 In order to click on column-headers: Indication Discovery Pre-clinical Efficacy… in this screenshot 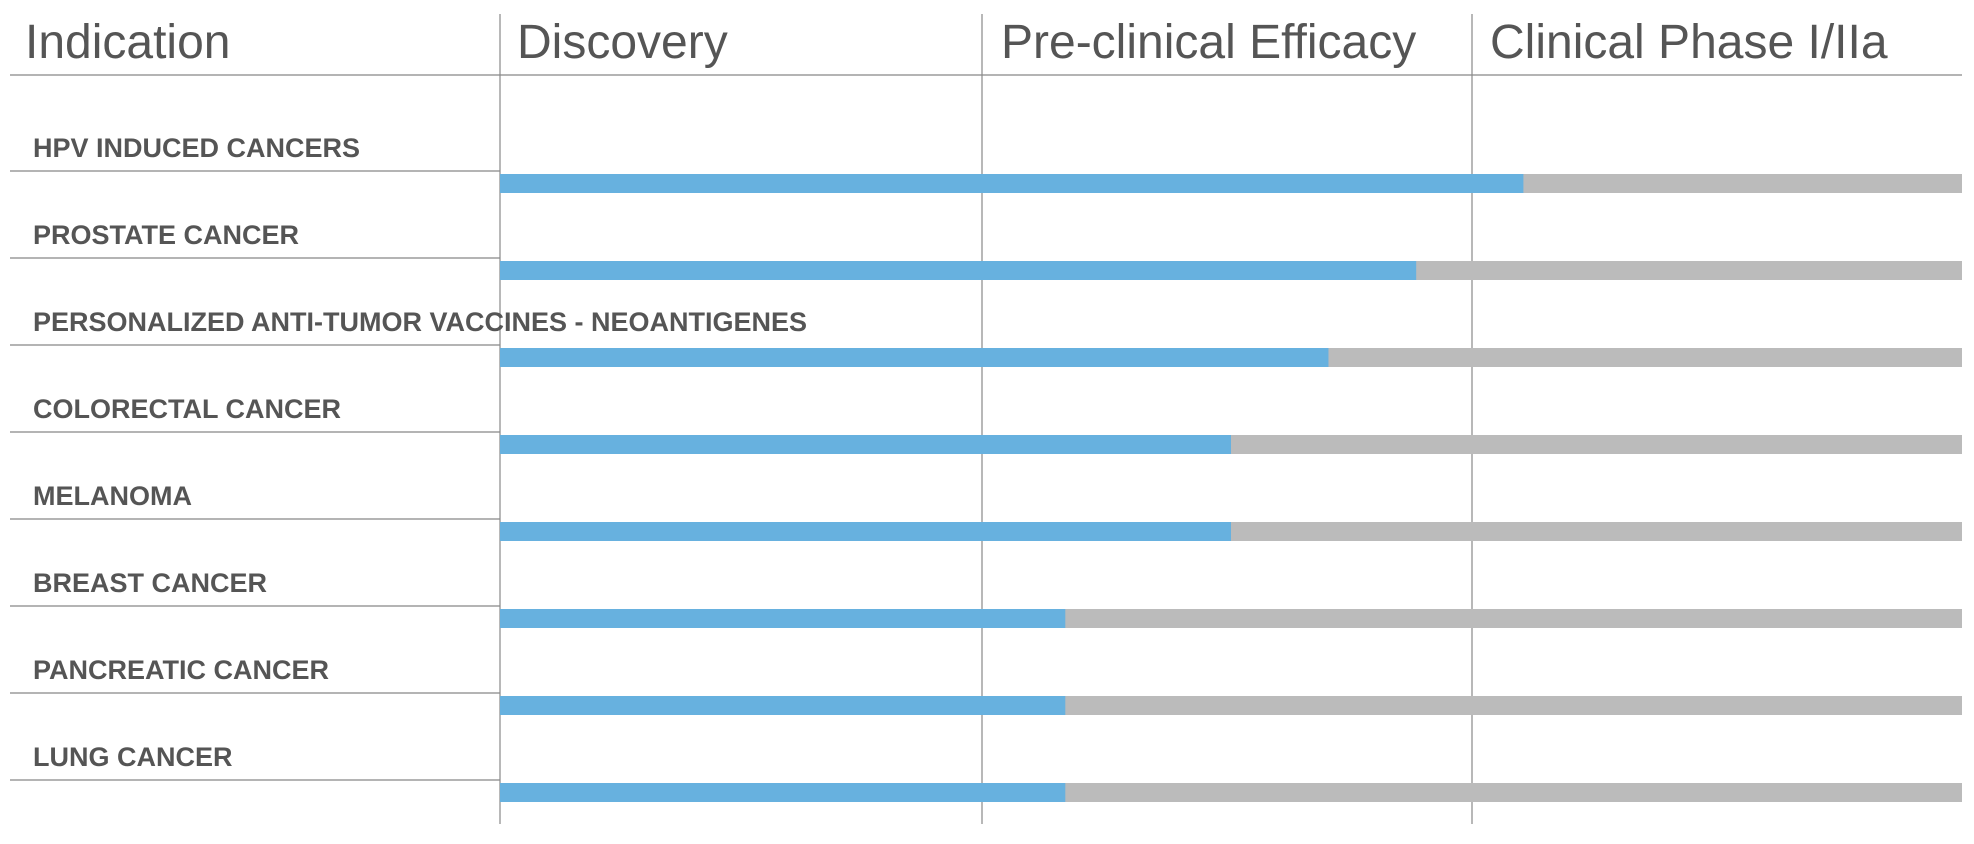, I will do `click(956, 42)`.